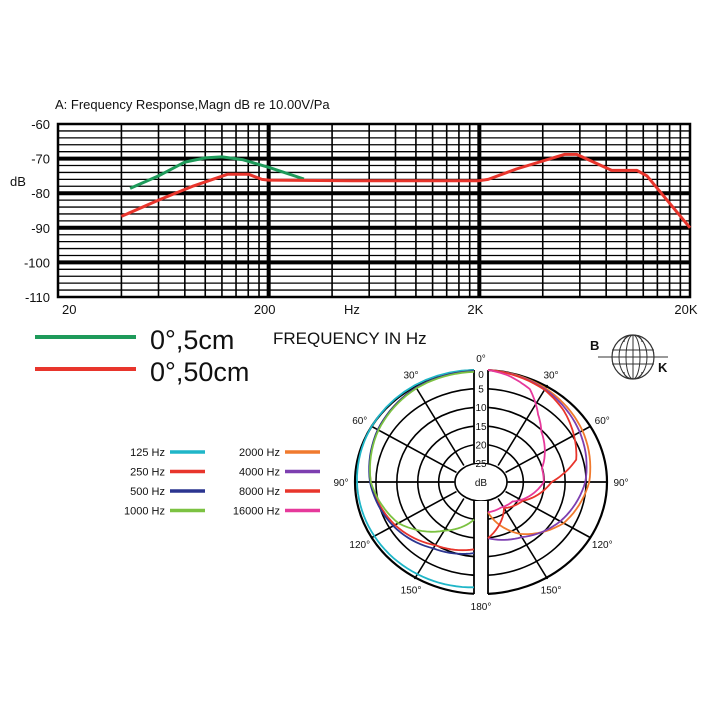 This screenshot has width=720, height=725. I want to click on svg-text: K, so click(663, 367).